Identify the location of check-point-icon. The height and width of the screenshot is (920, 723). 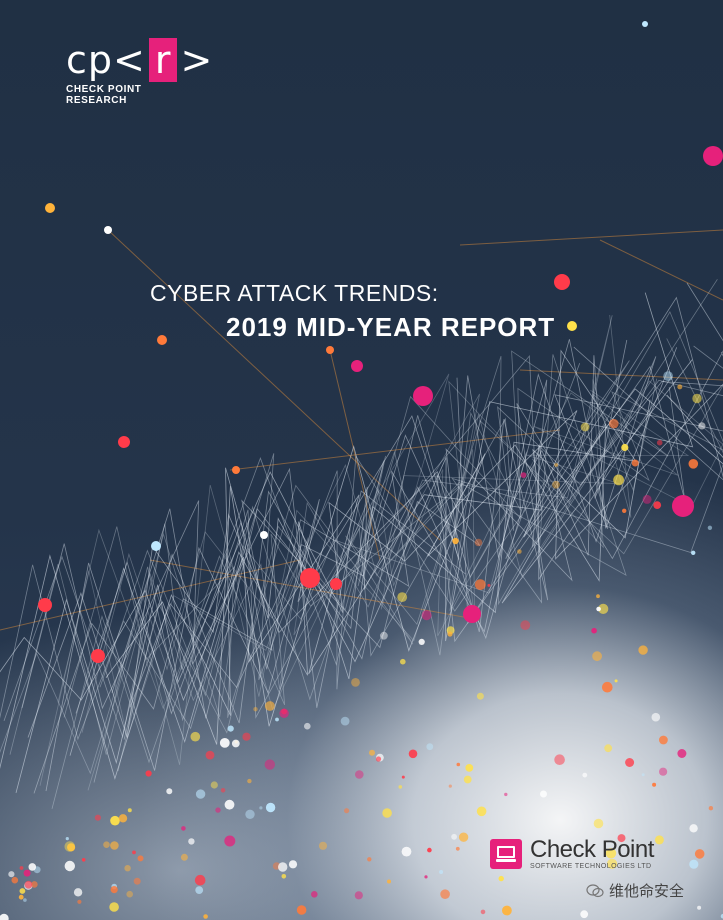
(506, 854).